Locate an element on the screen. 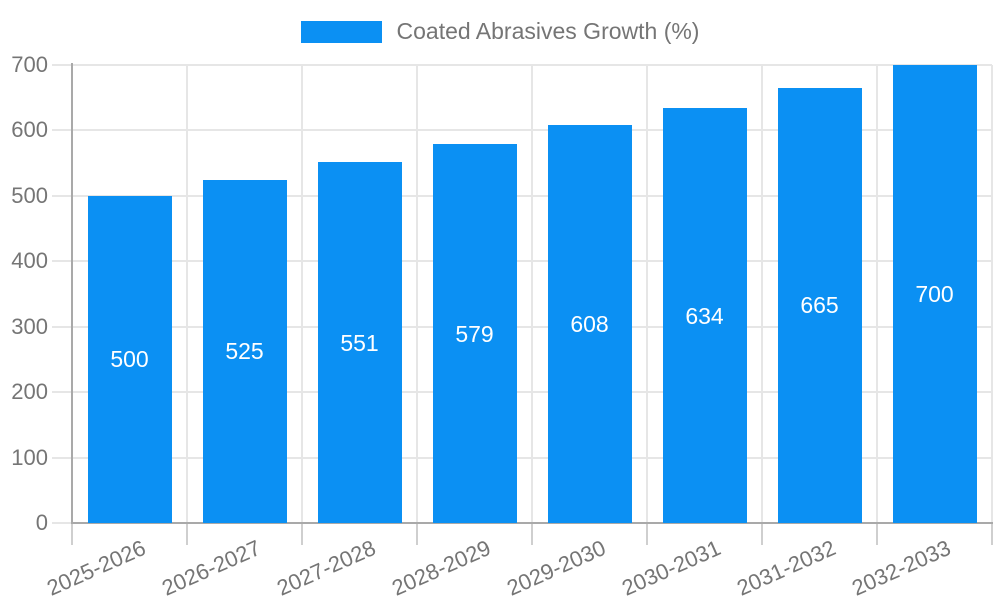 The width and height of the screenshot is (1000, 600). bar-value-label: 551 is located at coordinates (359, 342).